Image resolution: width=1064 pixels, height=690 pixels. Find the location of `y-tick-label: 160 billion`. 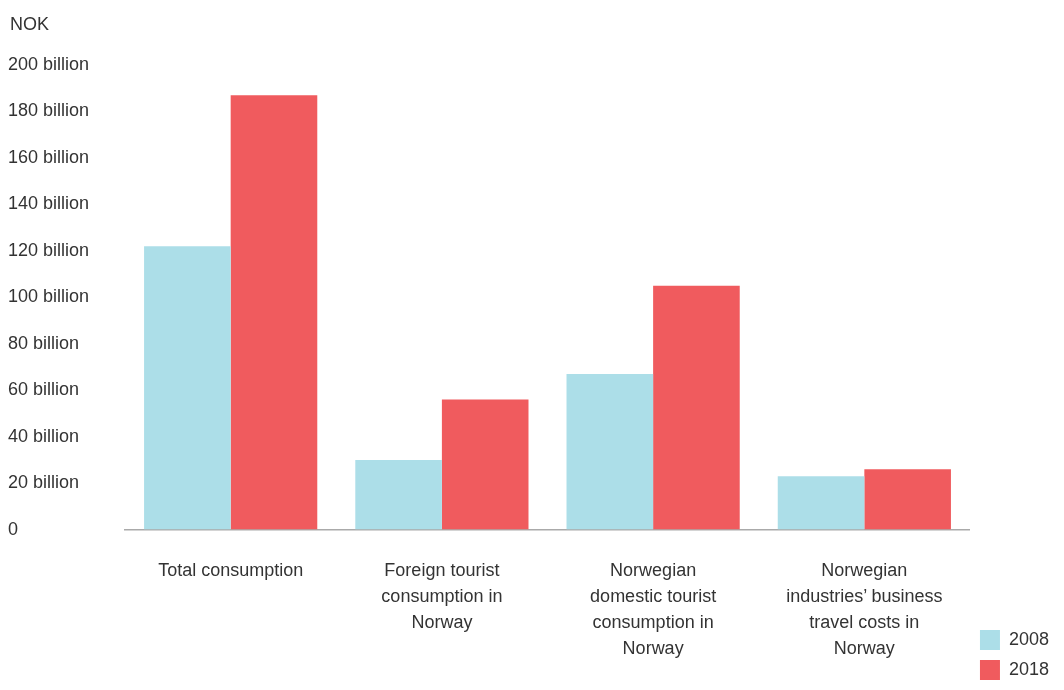

y-tick-label: 160 billion is located at coordinates (49, 156).